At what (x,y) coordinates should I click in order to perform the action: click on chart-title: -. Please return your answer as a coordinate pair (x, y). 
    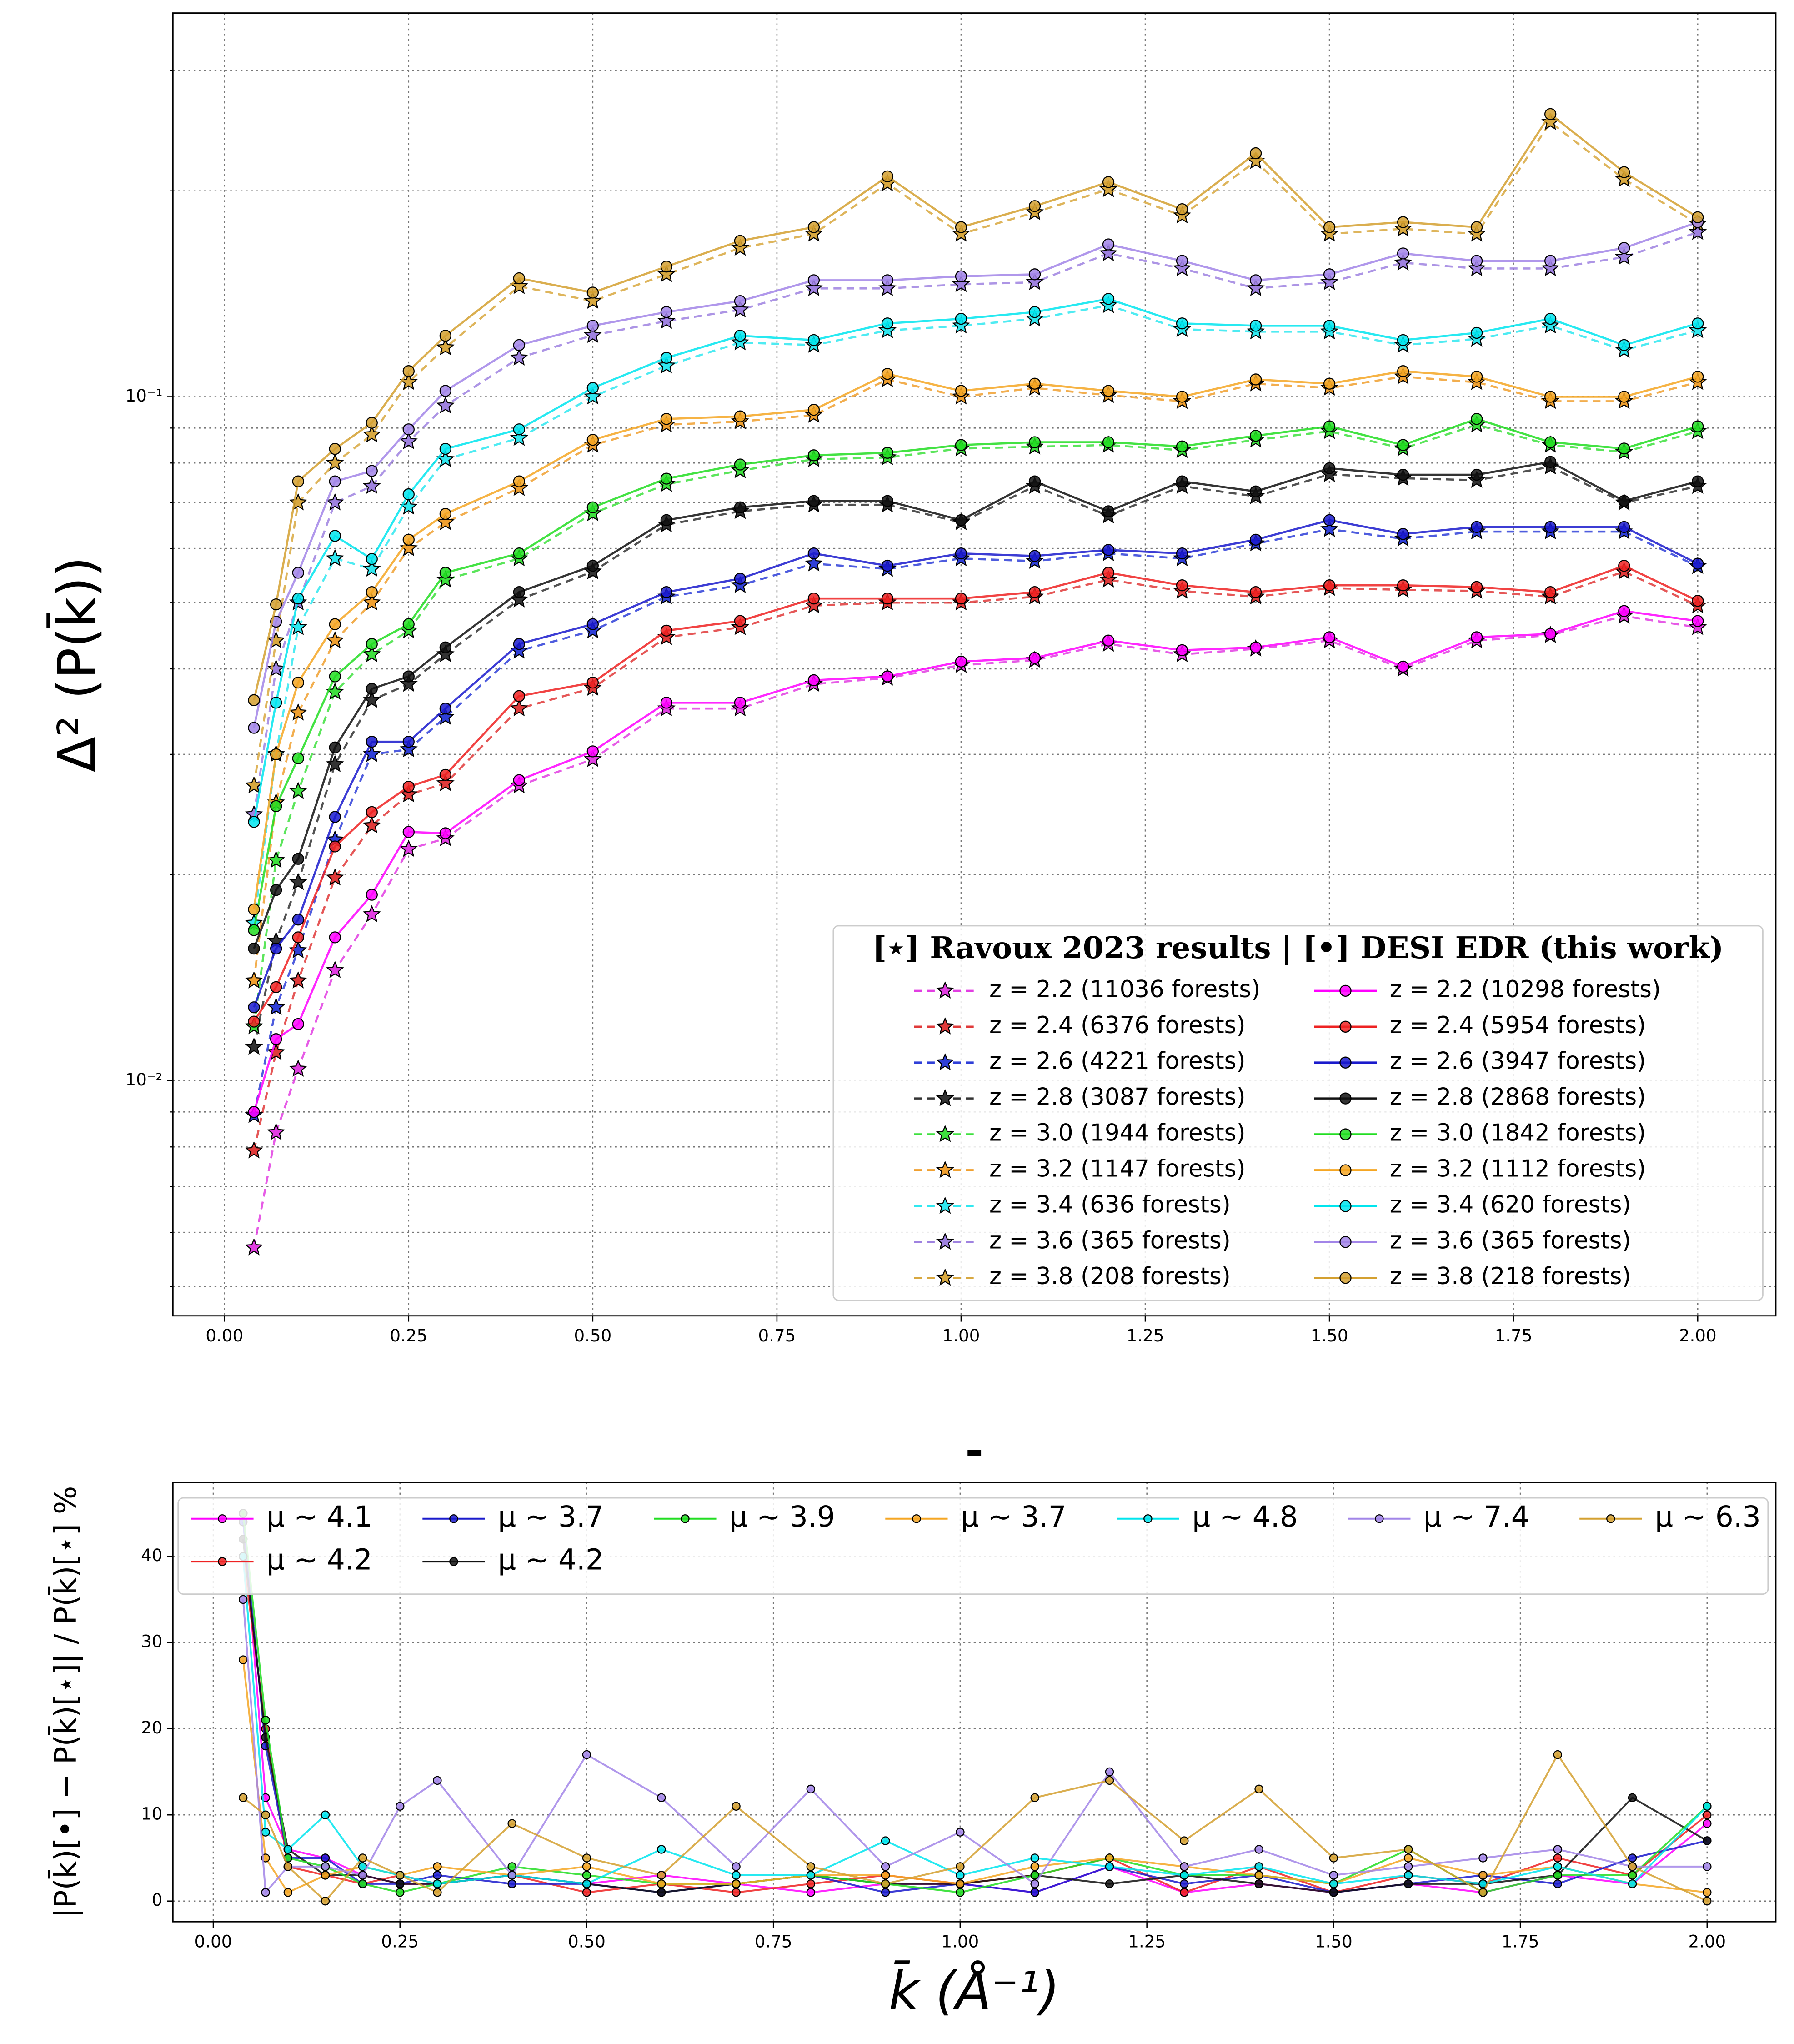
    Looking at the image, I should click on (974, 1451).